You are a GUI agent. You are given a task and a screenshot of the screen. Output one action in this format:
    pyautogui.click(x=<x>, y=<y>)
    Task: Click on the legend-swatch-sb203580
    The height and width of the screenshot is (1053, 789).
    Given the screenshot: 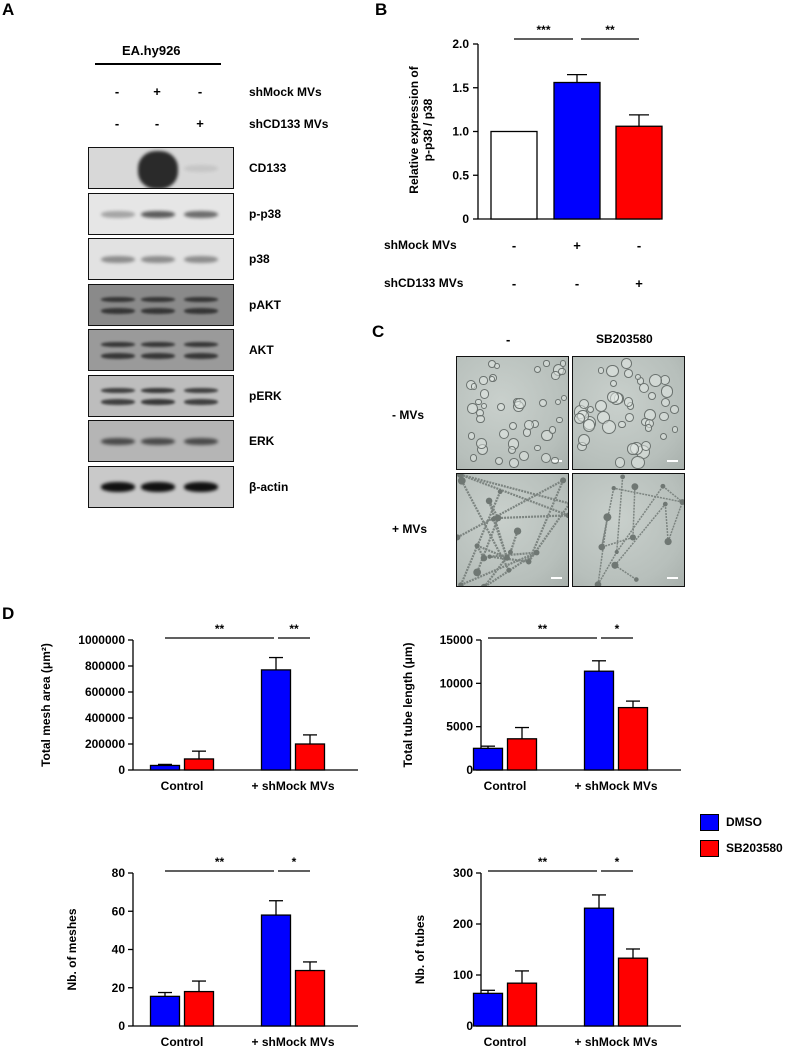 What is the action you would take?
    pyautogui.click(x=709, y=848)
    